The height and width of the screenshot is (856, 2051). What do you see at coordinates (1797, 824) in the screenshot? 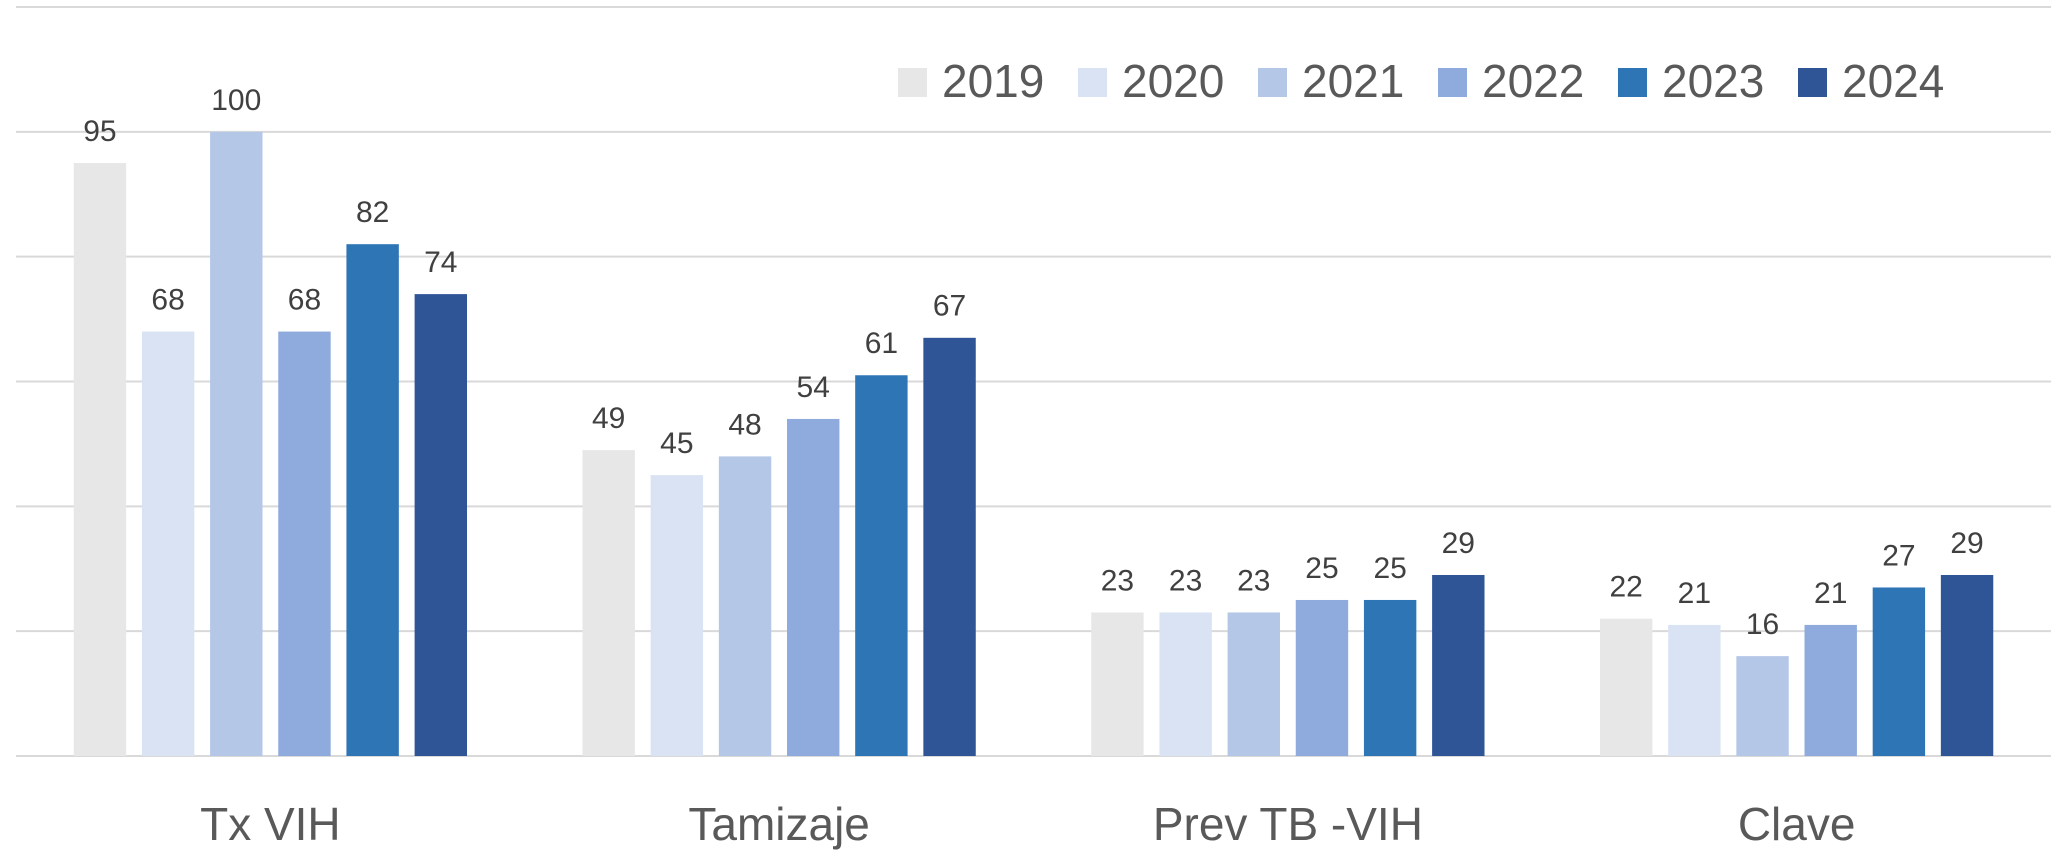
I see `x-tick-label: Clave` at bounding box center [1797, 824].